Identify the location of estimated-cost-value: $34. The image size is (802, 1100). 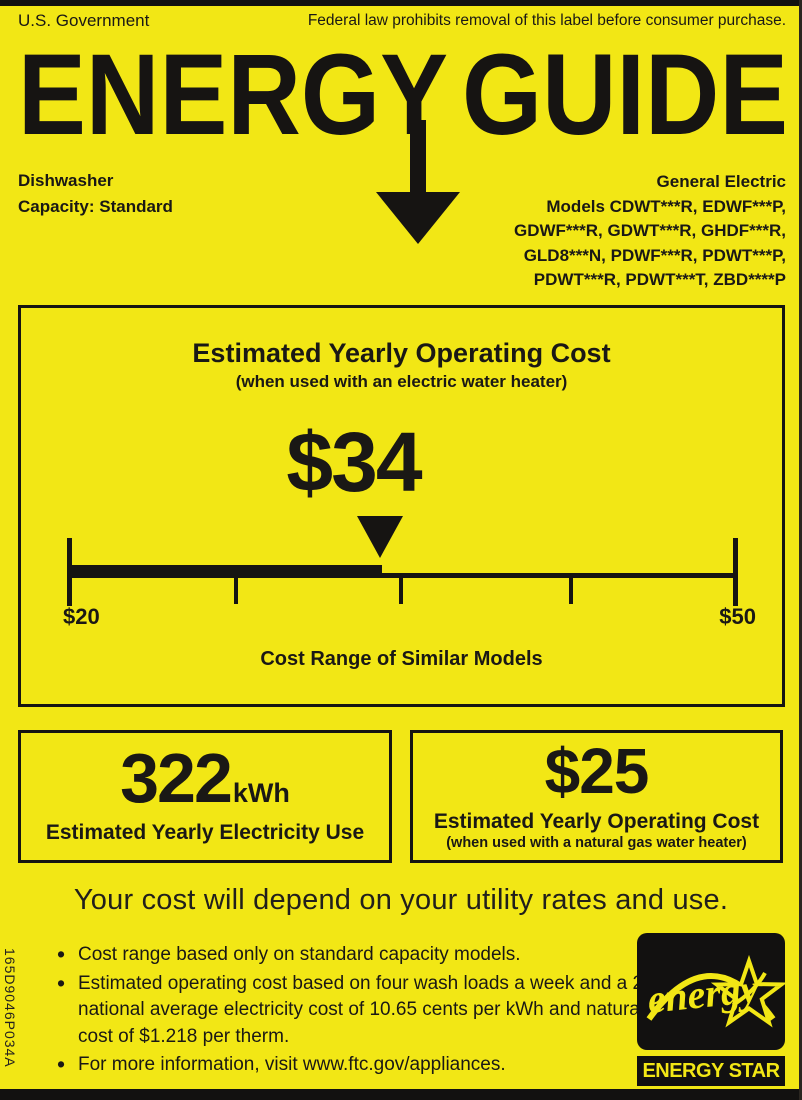
(354, 462).